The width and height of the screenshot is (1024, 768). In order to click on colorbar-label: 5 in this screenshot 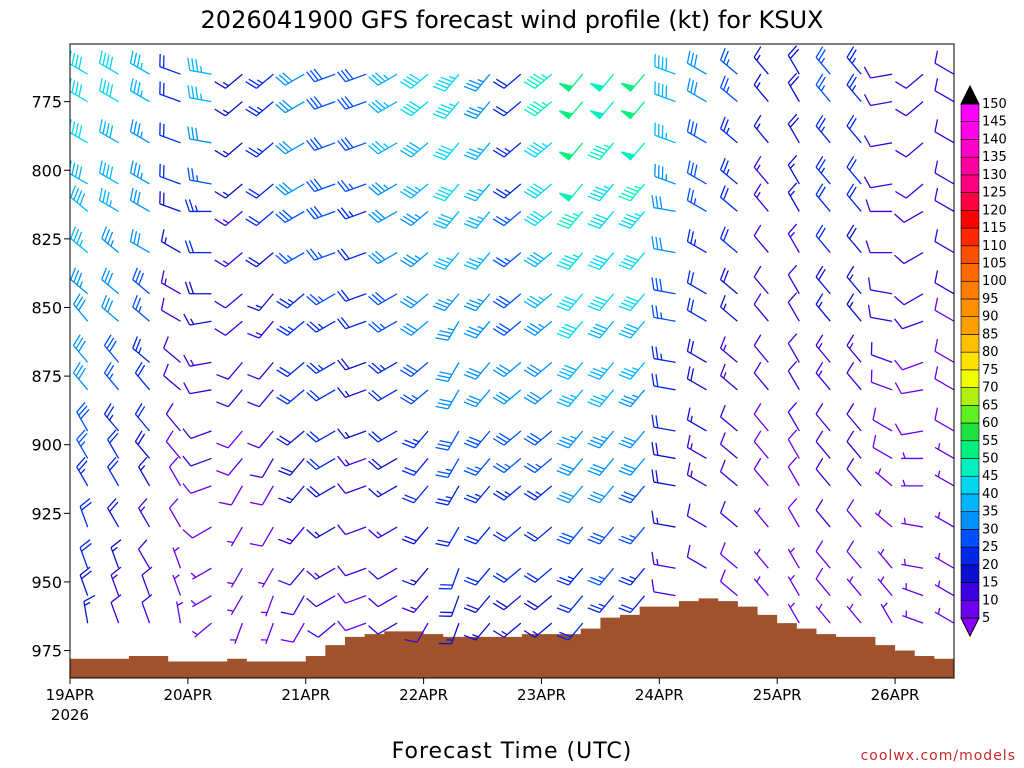, I will do `click(986, 618)`.